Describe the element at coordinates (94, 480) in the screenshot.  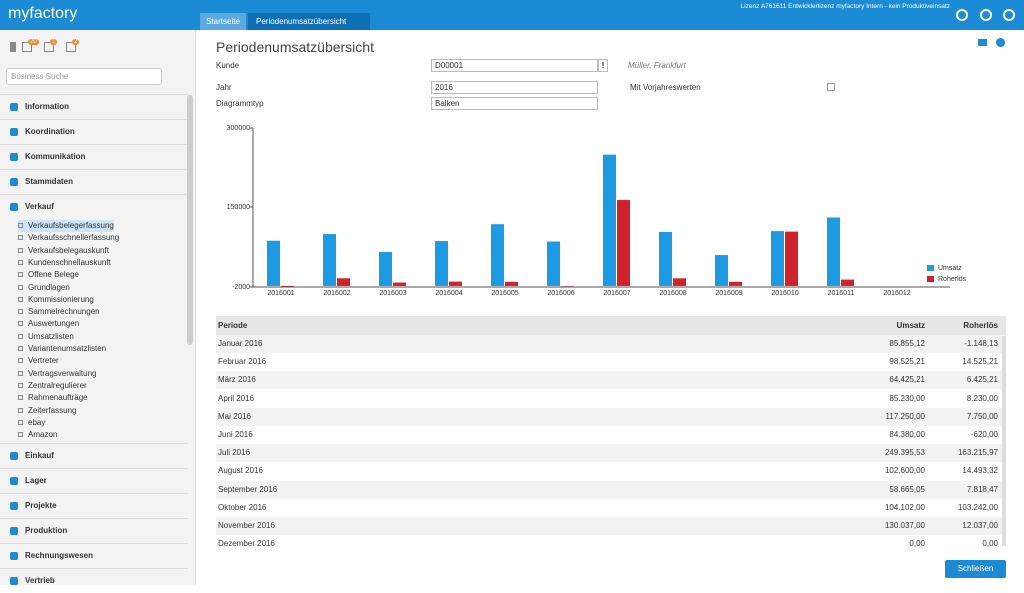
I see `nav-section: Lager` at that location.